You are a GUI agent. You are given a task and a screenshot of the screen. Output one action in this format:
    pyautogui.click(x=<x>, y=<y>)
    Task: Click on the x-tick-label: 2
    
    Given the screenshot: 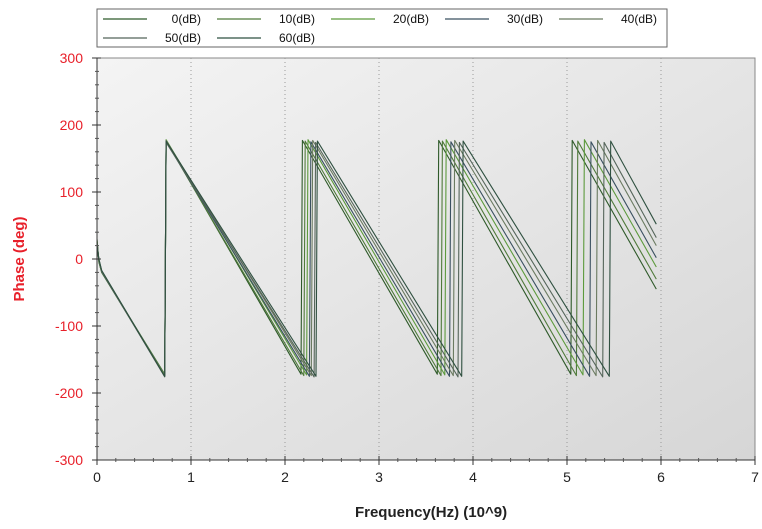 What is the action you would take?
    pyautogui.click(x=285, y=477)
    